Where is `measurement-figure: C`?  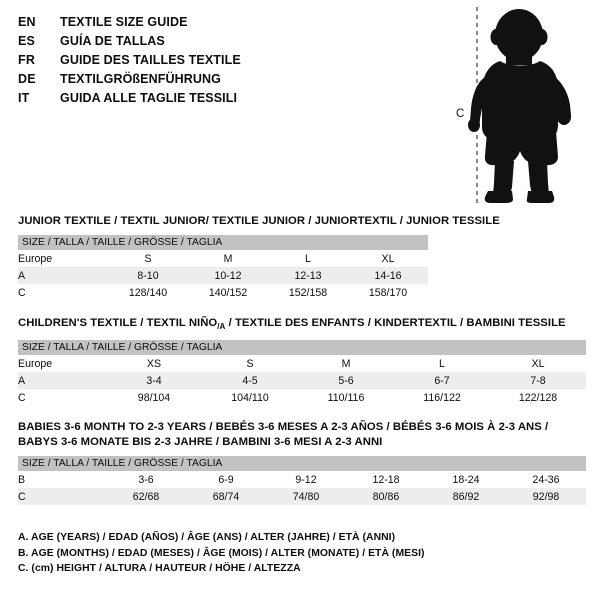 measurement-figure: C is located at coordinates (517, 105).